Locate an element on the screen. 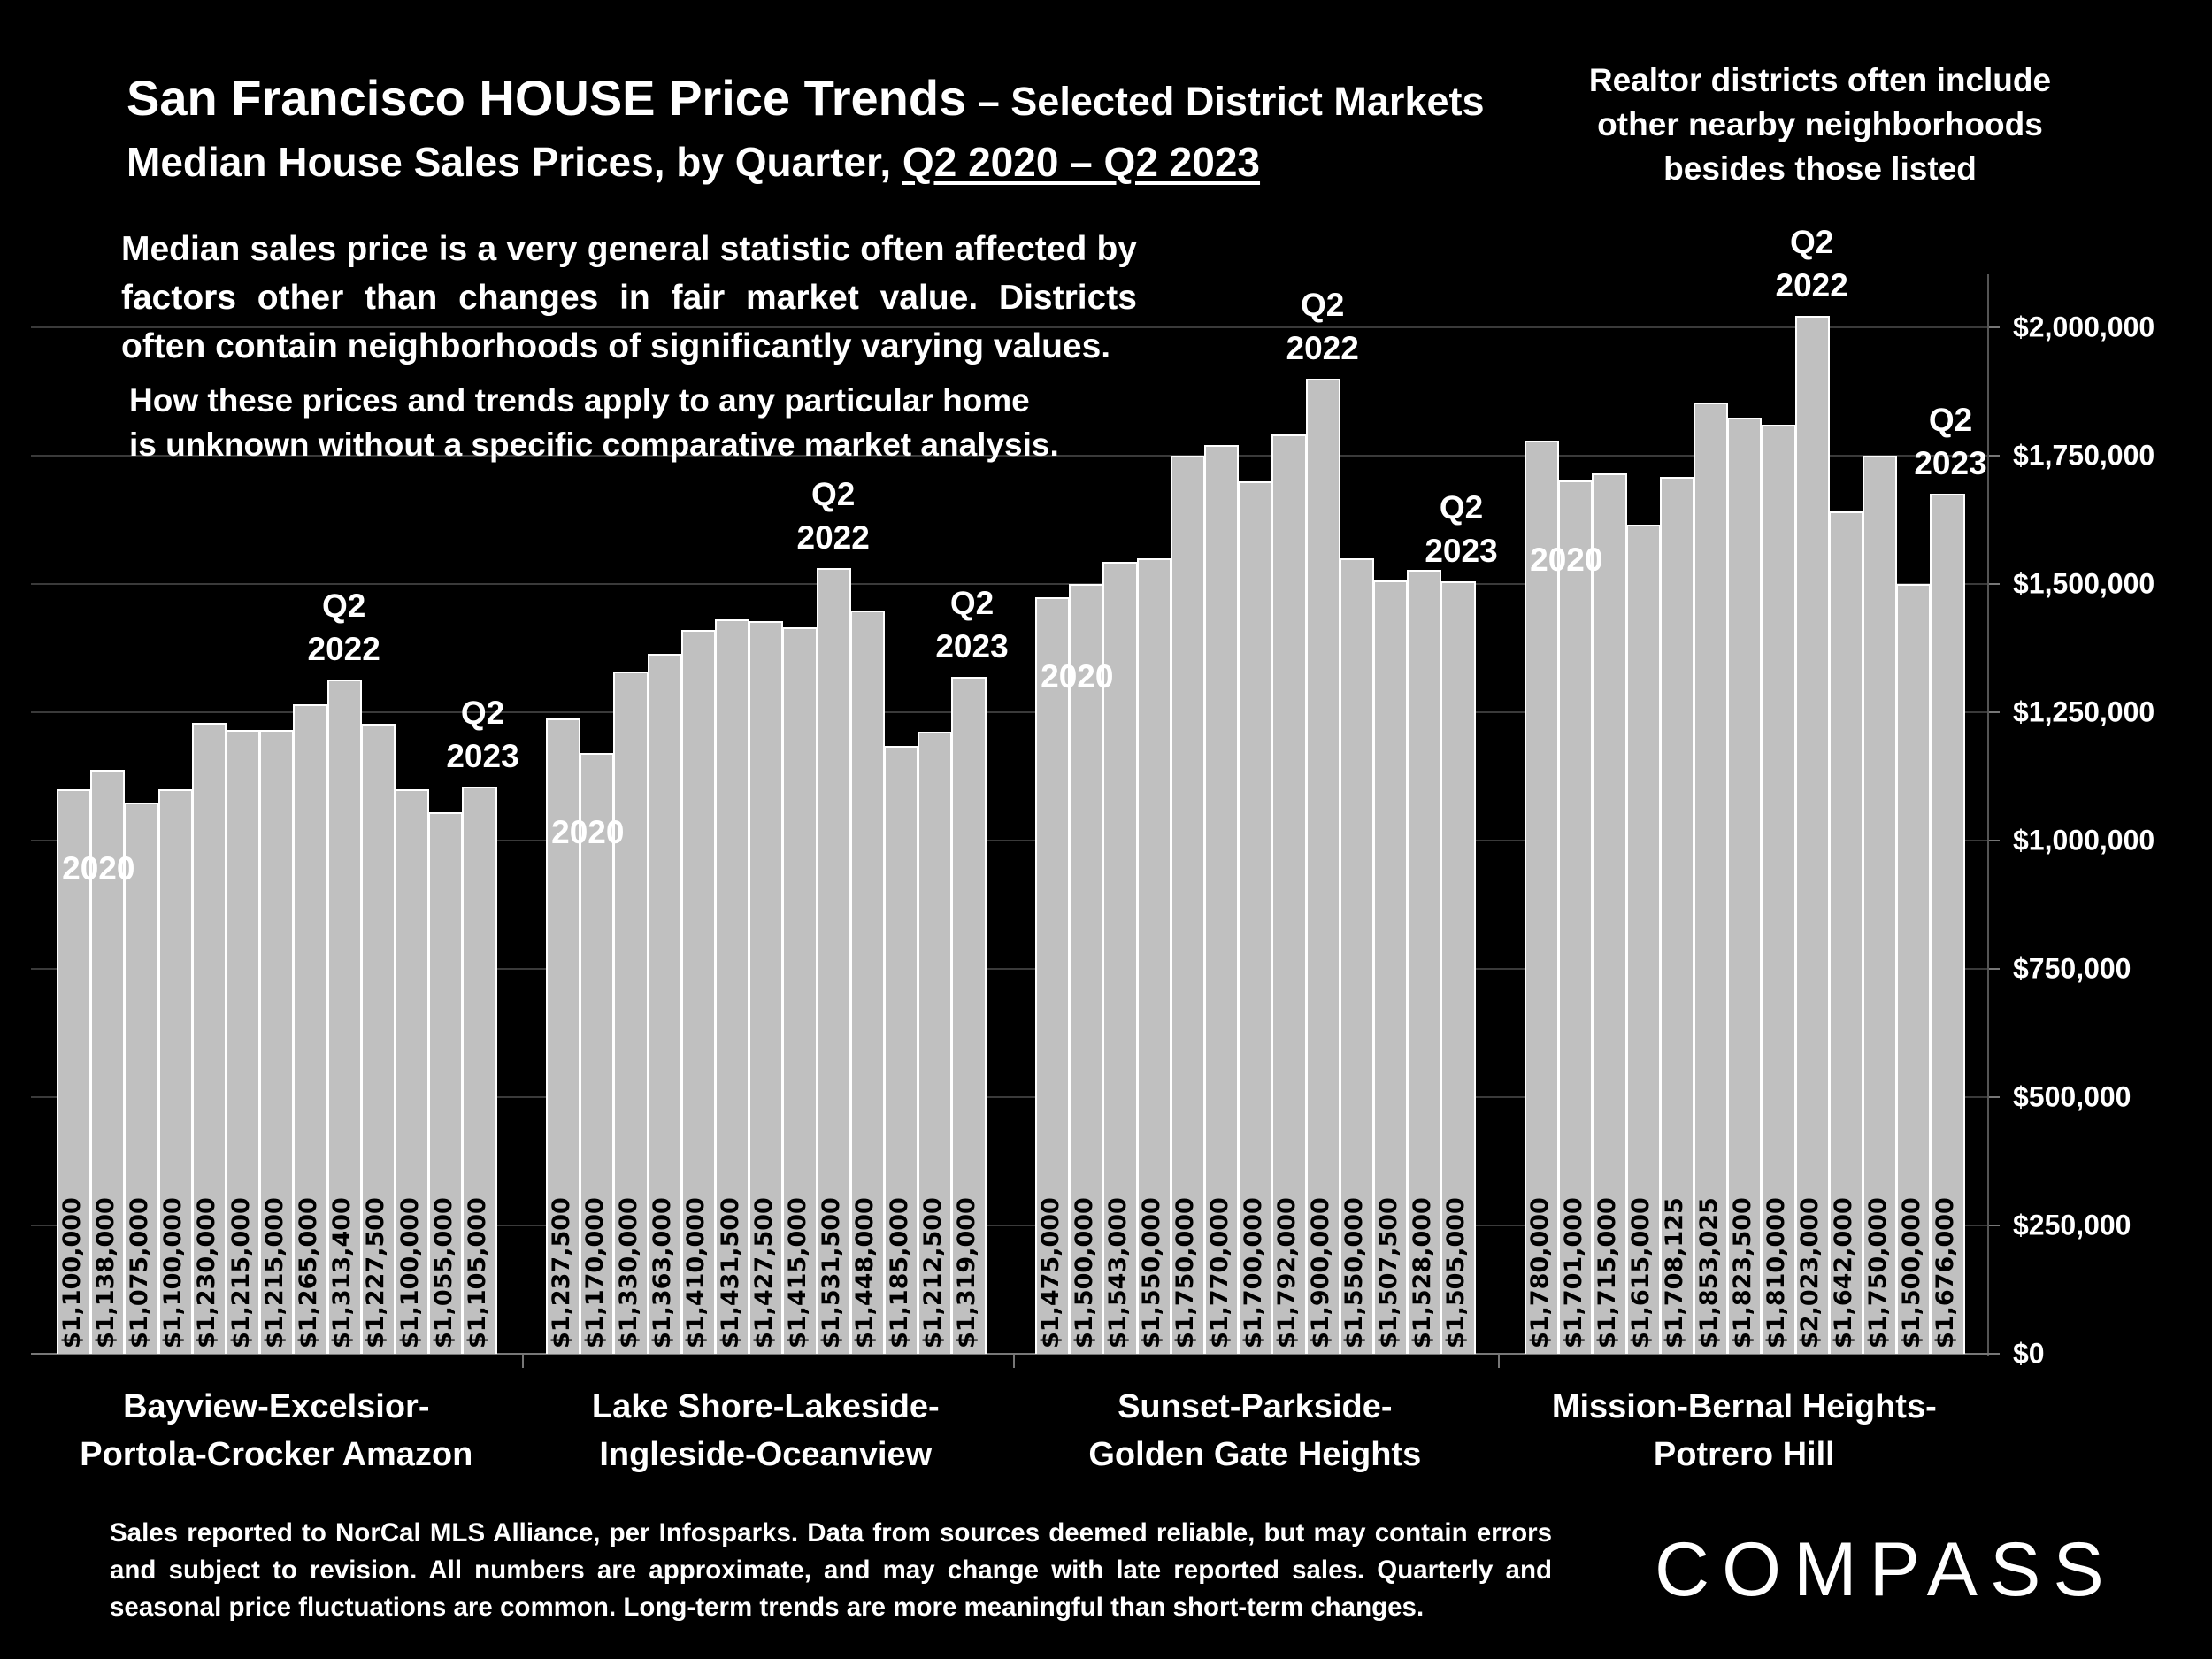  bar-value-label: $1,319,000 is located at coordinates (966, 1273).